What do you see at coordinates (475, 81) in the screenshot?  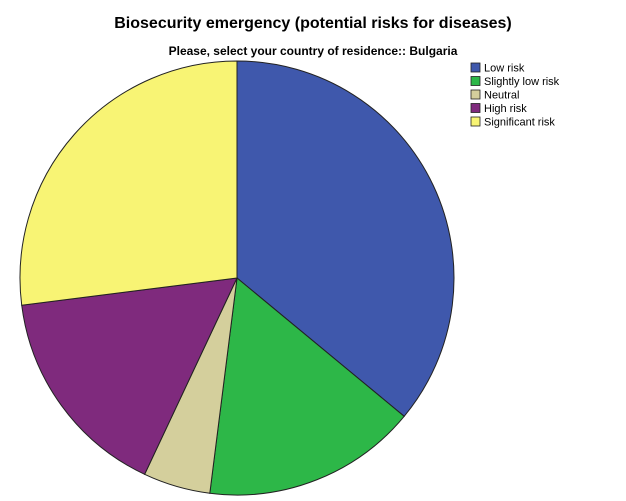 I see `legend-swatch-slightly-low-risk` at bounding box center [475, 81].